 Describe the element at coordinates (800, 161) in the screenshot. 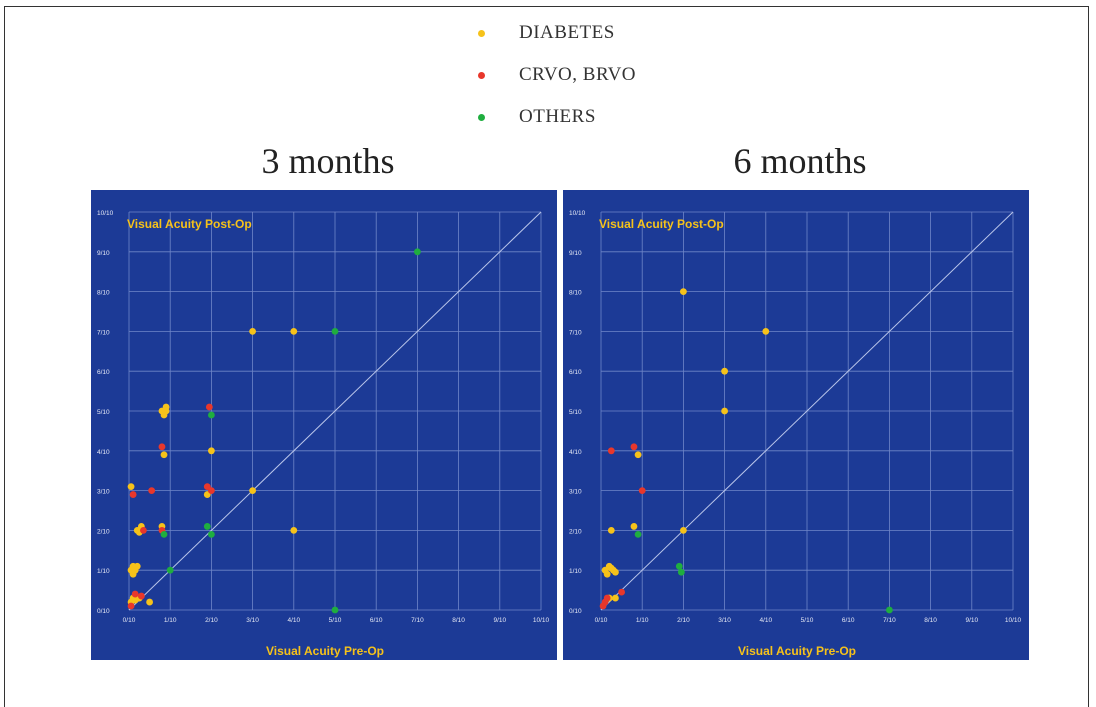

I see `chart-title-6-months: 6 months` at that location.